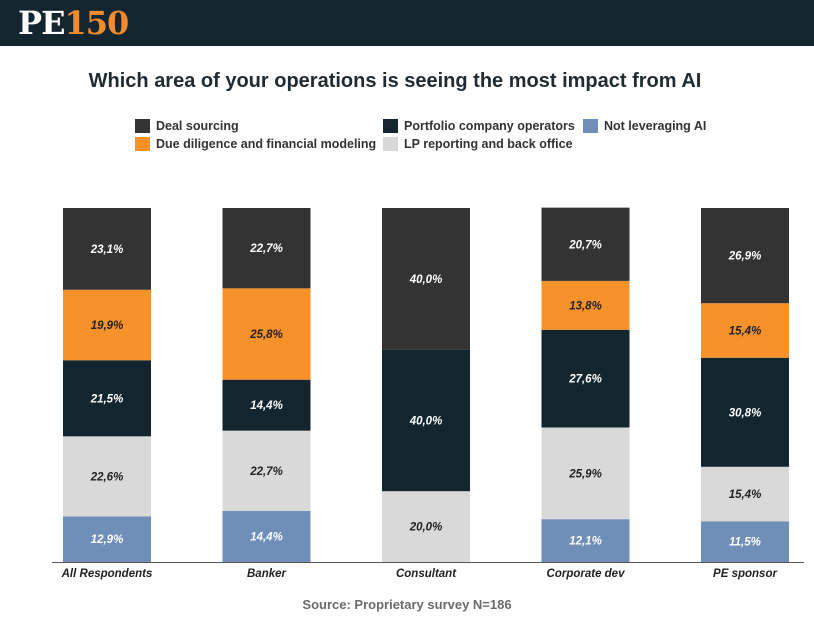 The height and width of the screenshot is (617, 814). I want to click on data-label-consultant-portfolio-company-operators: 40,0%, so click(426, 421).